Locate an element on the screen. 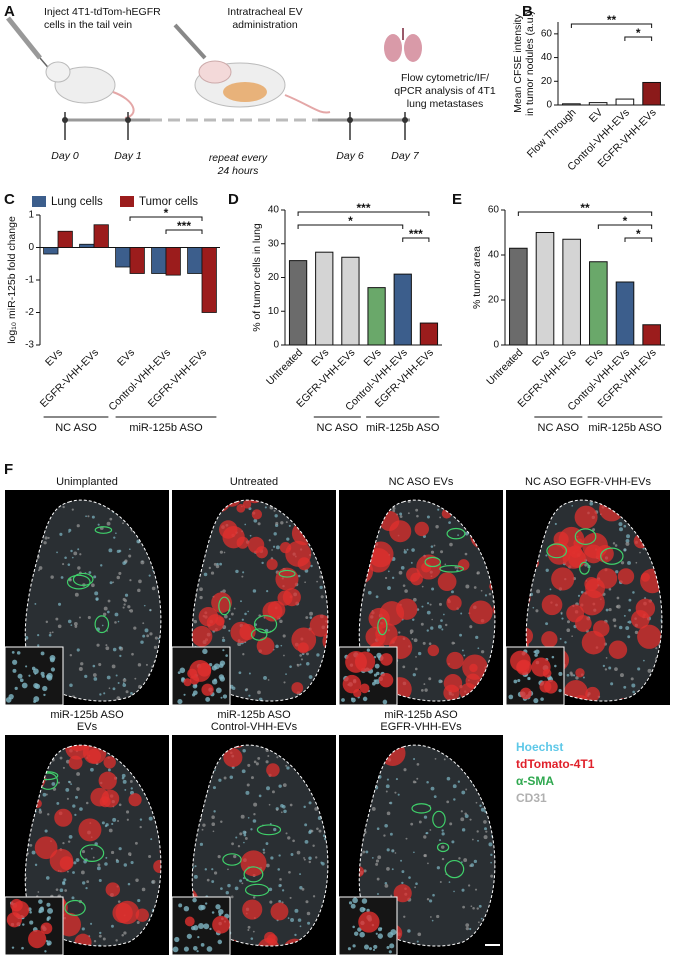 The image size is (677, 971). legend-label: tdTomato-4T1 is located at coordinates (555, 764).